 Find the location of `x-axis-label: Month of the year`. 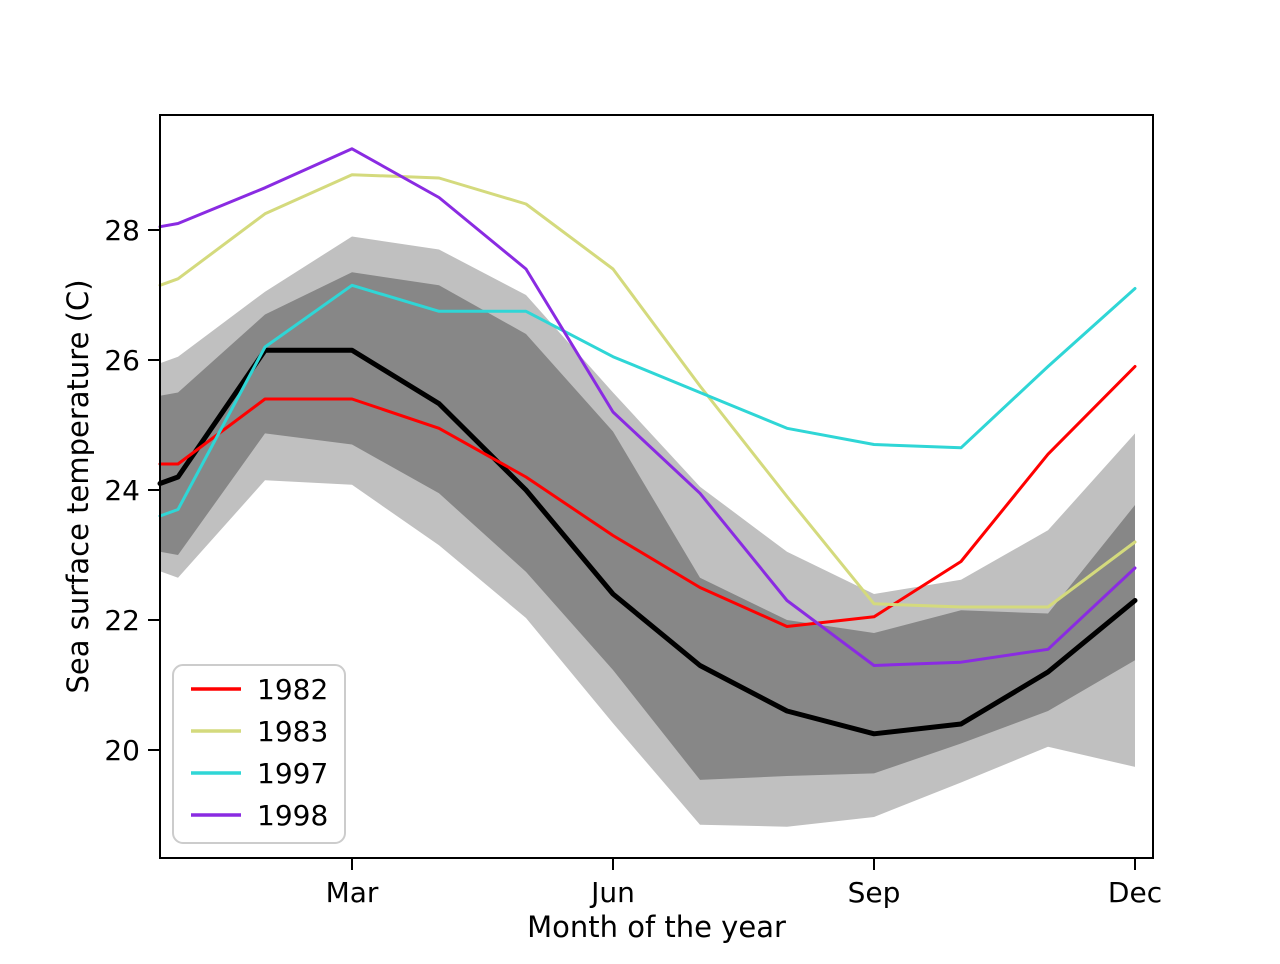

x-axis-label: Month of the year is located at coordinates (656, 927).